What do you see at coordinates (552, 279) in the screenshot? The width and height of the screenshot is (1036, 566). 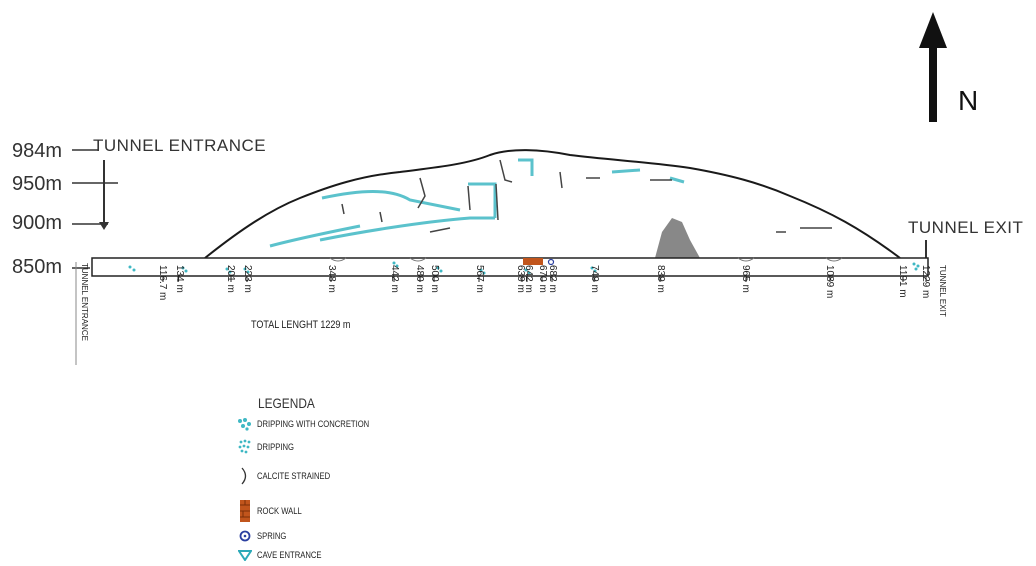 I see `distance-label: 682 m` at bounding box center [552, 279].